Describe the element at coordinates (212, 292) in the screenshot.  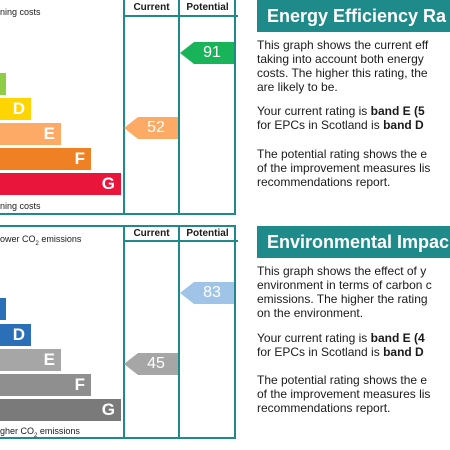
I see `env-potential-value: 83` at that location.